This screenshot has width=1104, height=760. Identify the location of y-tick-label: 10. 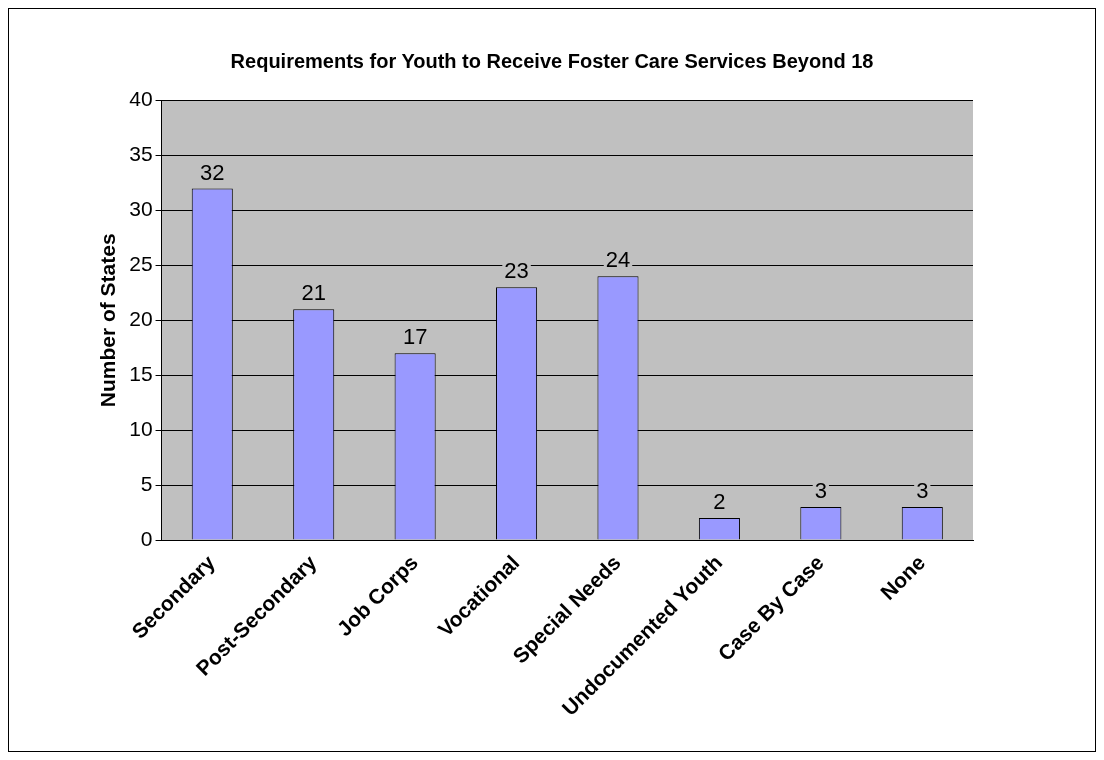
(141, 428).